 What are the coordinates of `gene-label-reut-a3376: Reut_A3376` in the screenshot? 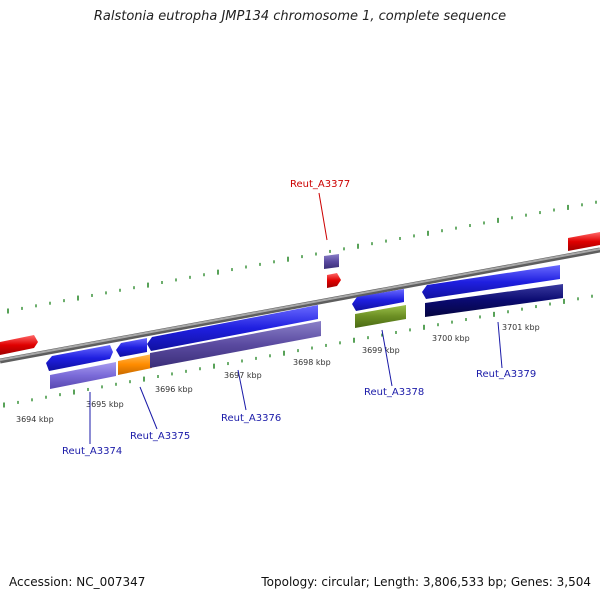 It's located at (251, 418).